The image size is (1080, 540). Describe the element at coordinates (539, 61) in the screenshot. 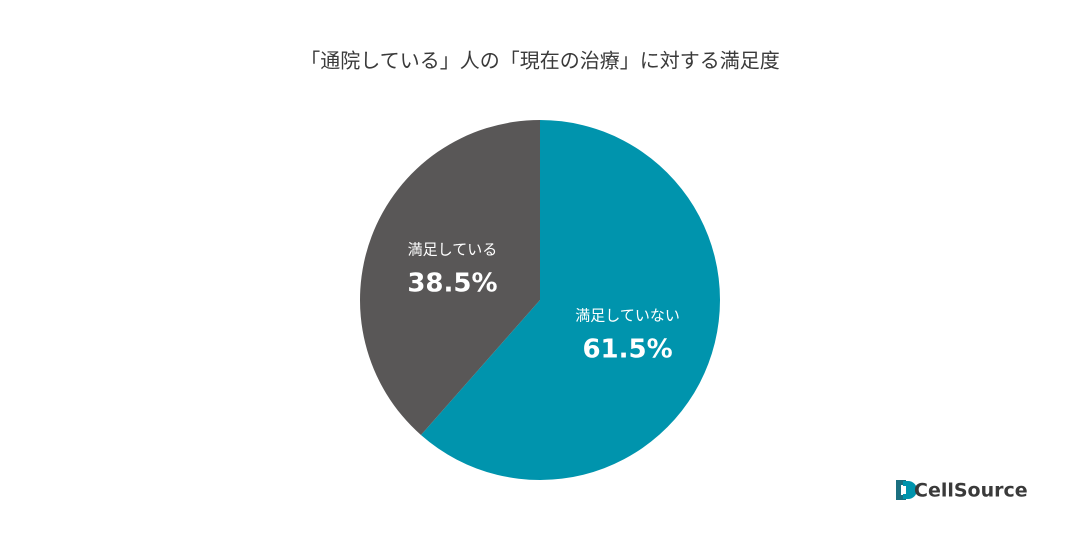

I see `chart-title: 「通院している」人の「現在の治療」に対する満足度` at that location.